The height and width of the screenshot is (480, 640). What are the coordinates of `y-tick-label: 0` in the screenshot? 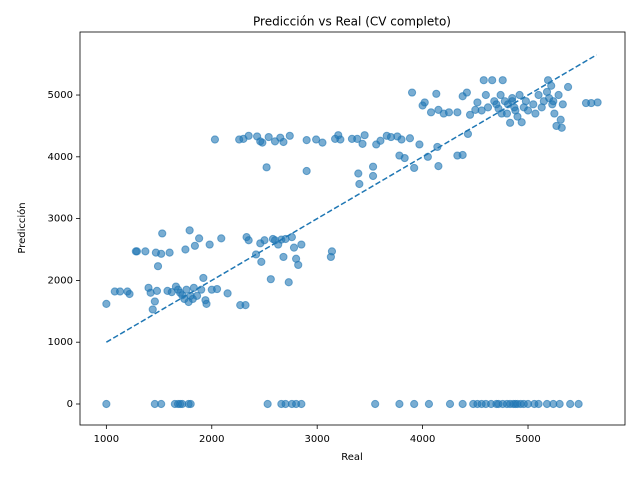 It's located at (70, 404).